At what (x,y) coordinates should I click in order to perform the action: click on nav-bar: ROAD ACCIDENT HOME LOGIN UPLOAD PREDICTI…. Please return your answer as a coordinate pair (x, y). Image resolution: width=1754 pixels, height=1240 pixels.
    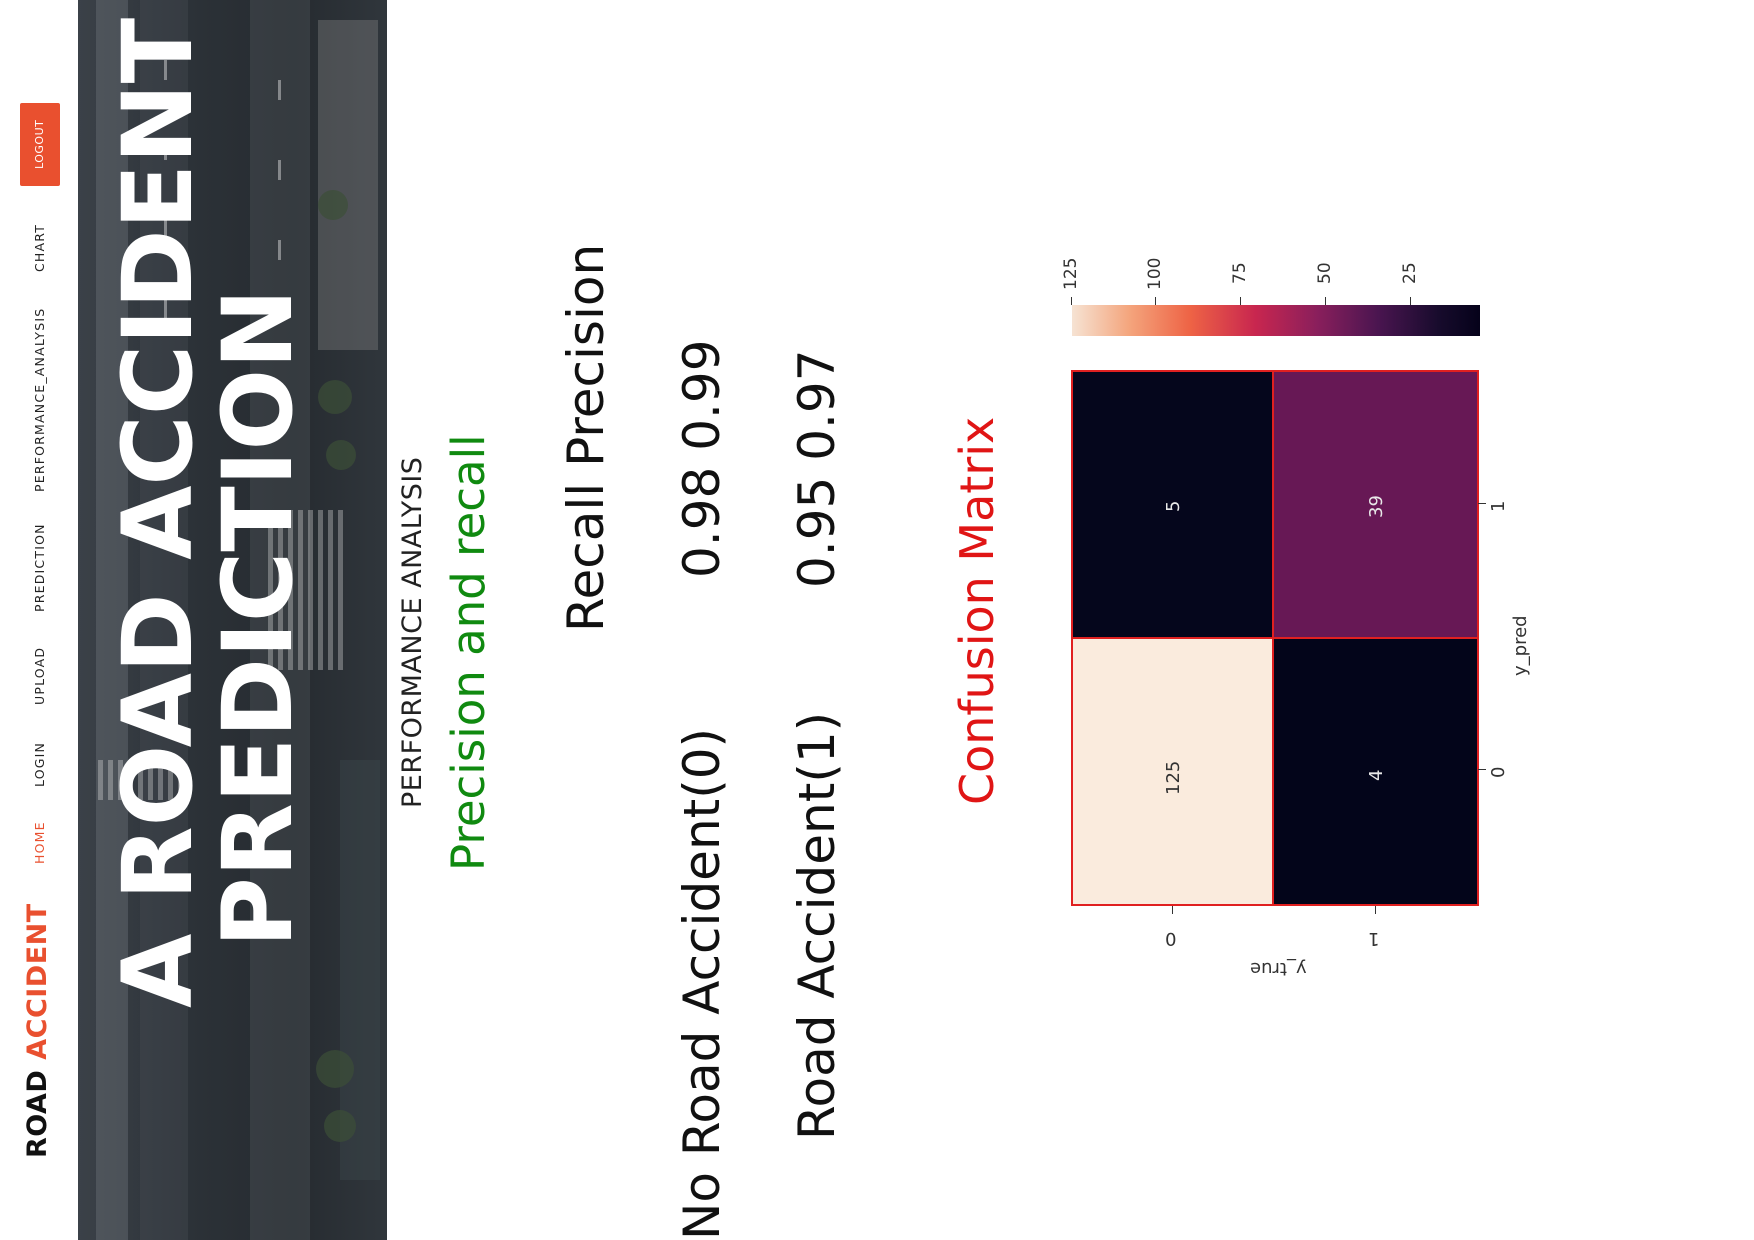
    Looking at the image, I should click on (39, 620).